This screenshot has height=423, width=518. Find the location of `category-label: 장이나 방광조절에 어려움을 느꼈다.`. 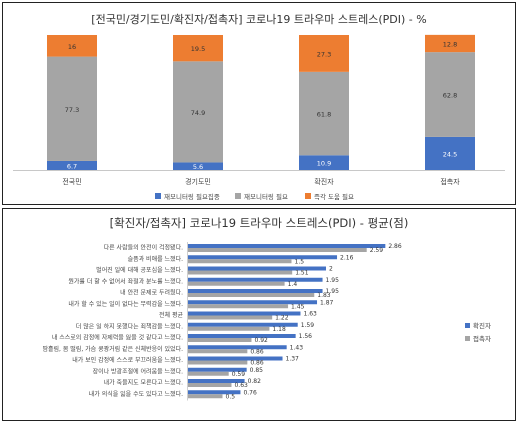

category-label: 장이나 방광조절에 어려움을 느꼈다. is located at coordinates (138, 371).